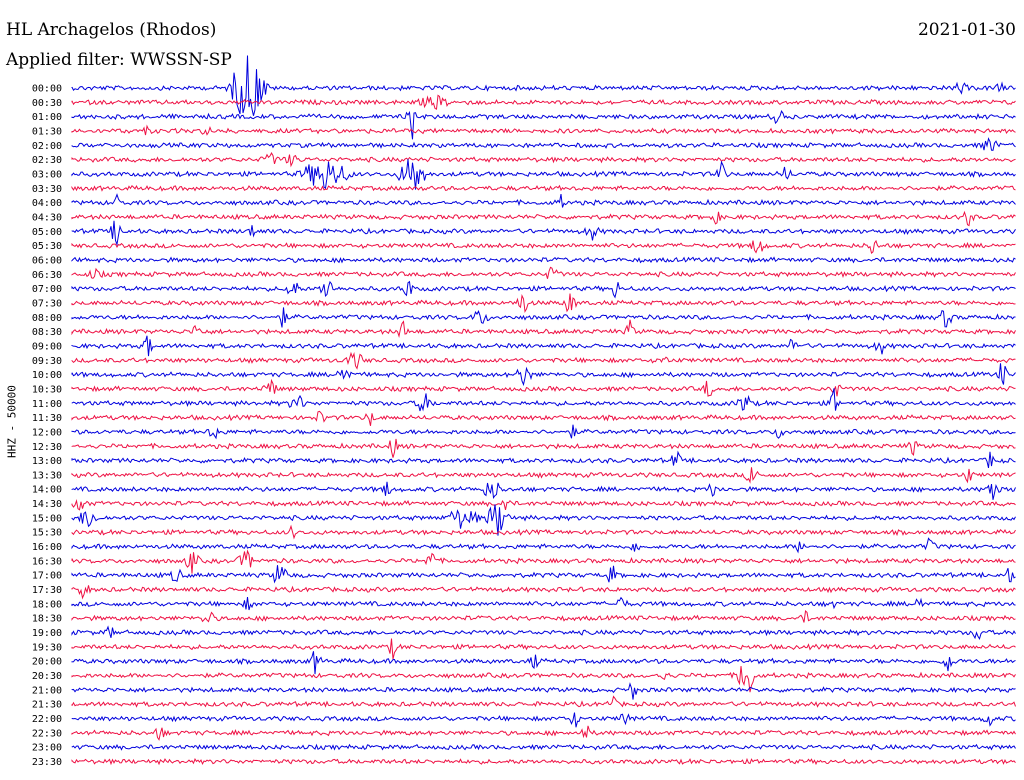  I want to click on time-tick-label: 09:30, so click(47, 361).